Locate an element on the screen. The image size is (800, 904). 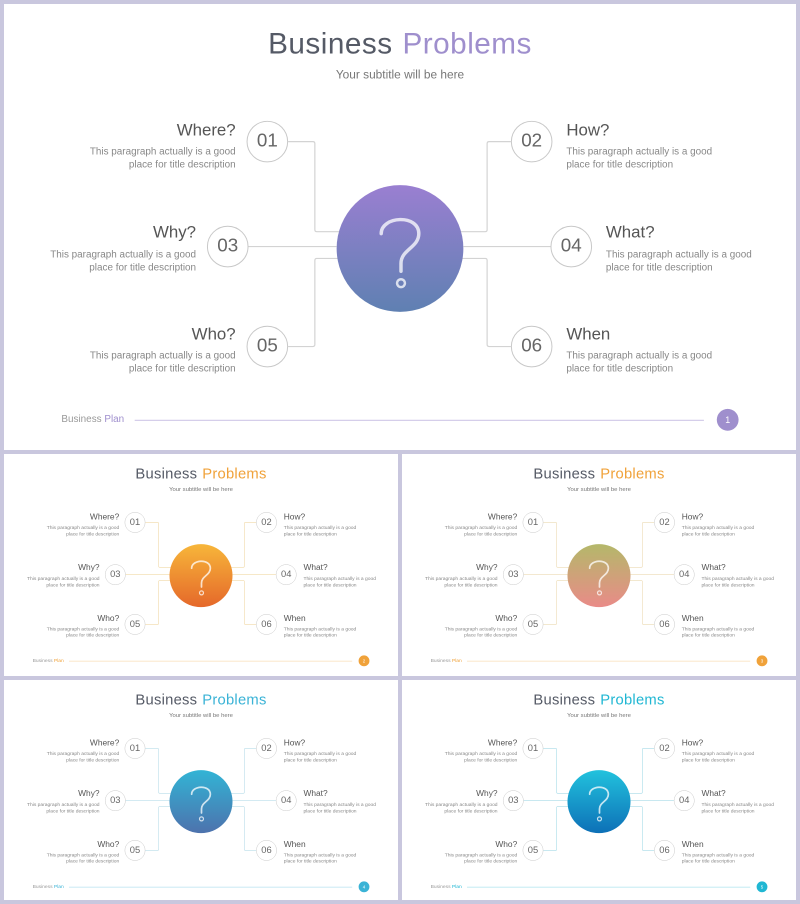
title-primary: Business is located at coordinates (166, 474).